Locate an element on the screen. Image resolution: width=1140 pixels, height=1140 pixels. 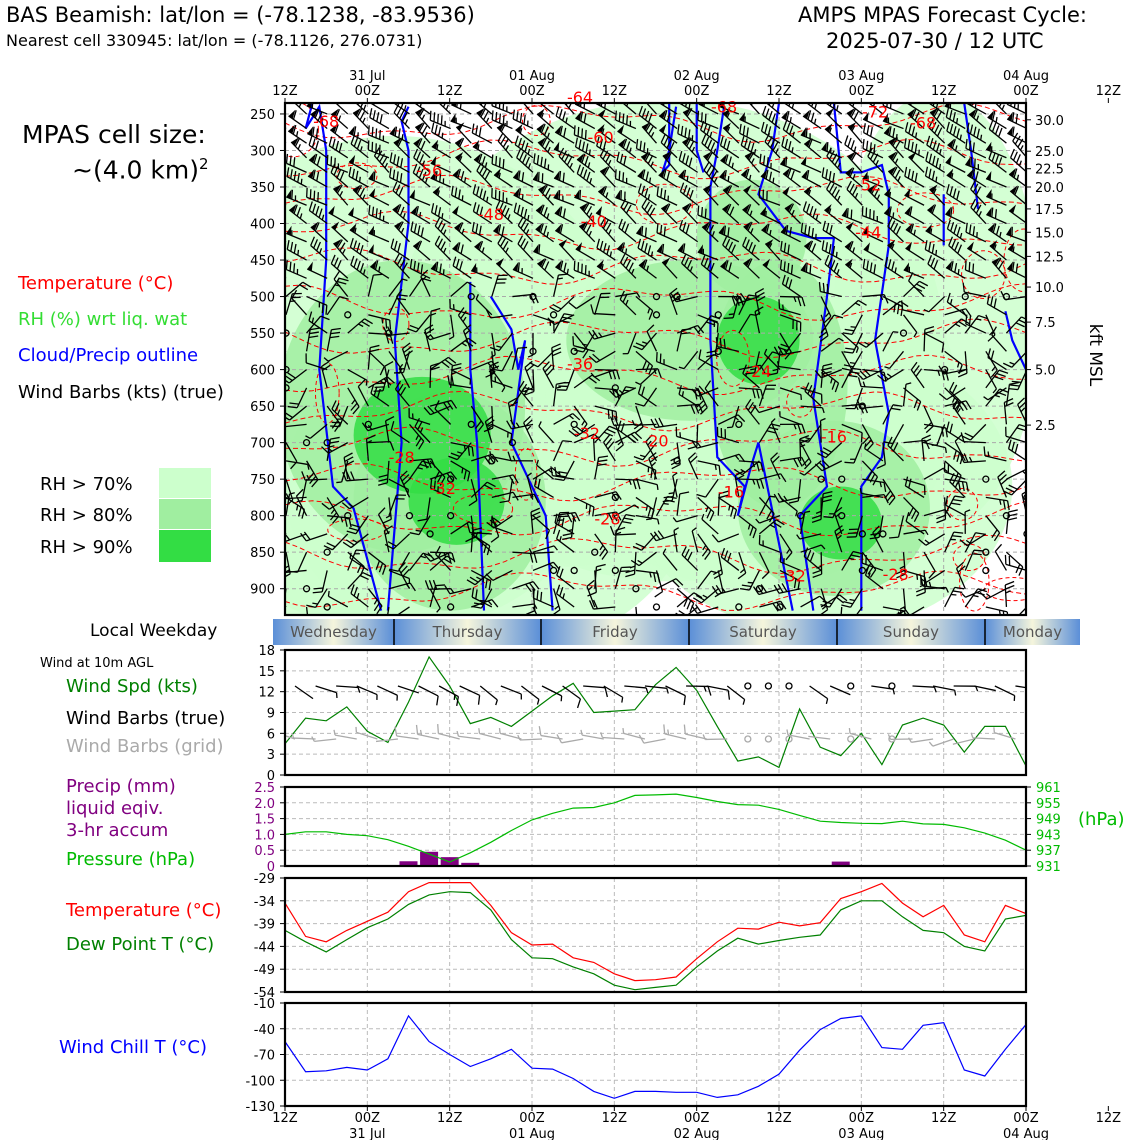
temperature-label: -40 is located at coordinates (594, 221).